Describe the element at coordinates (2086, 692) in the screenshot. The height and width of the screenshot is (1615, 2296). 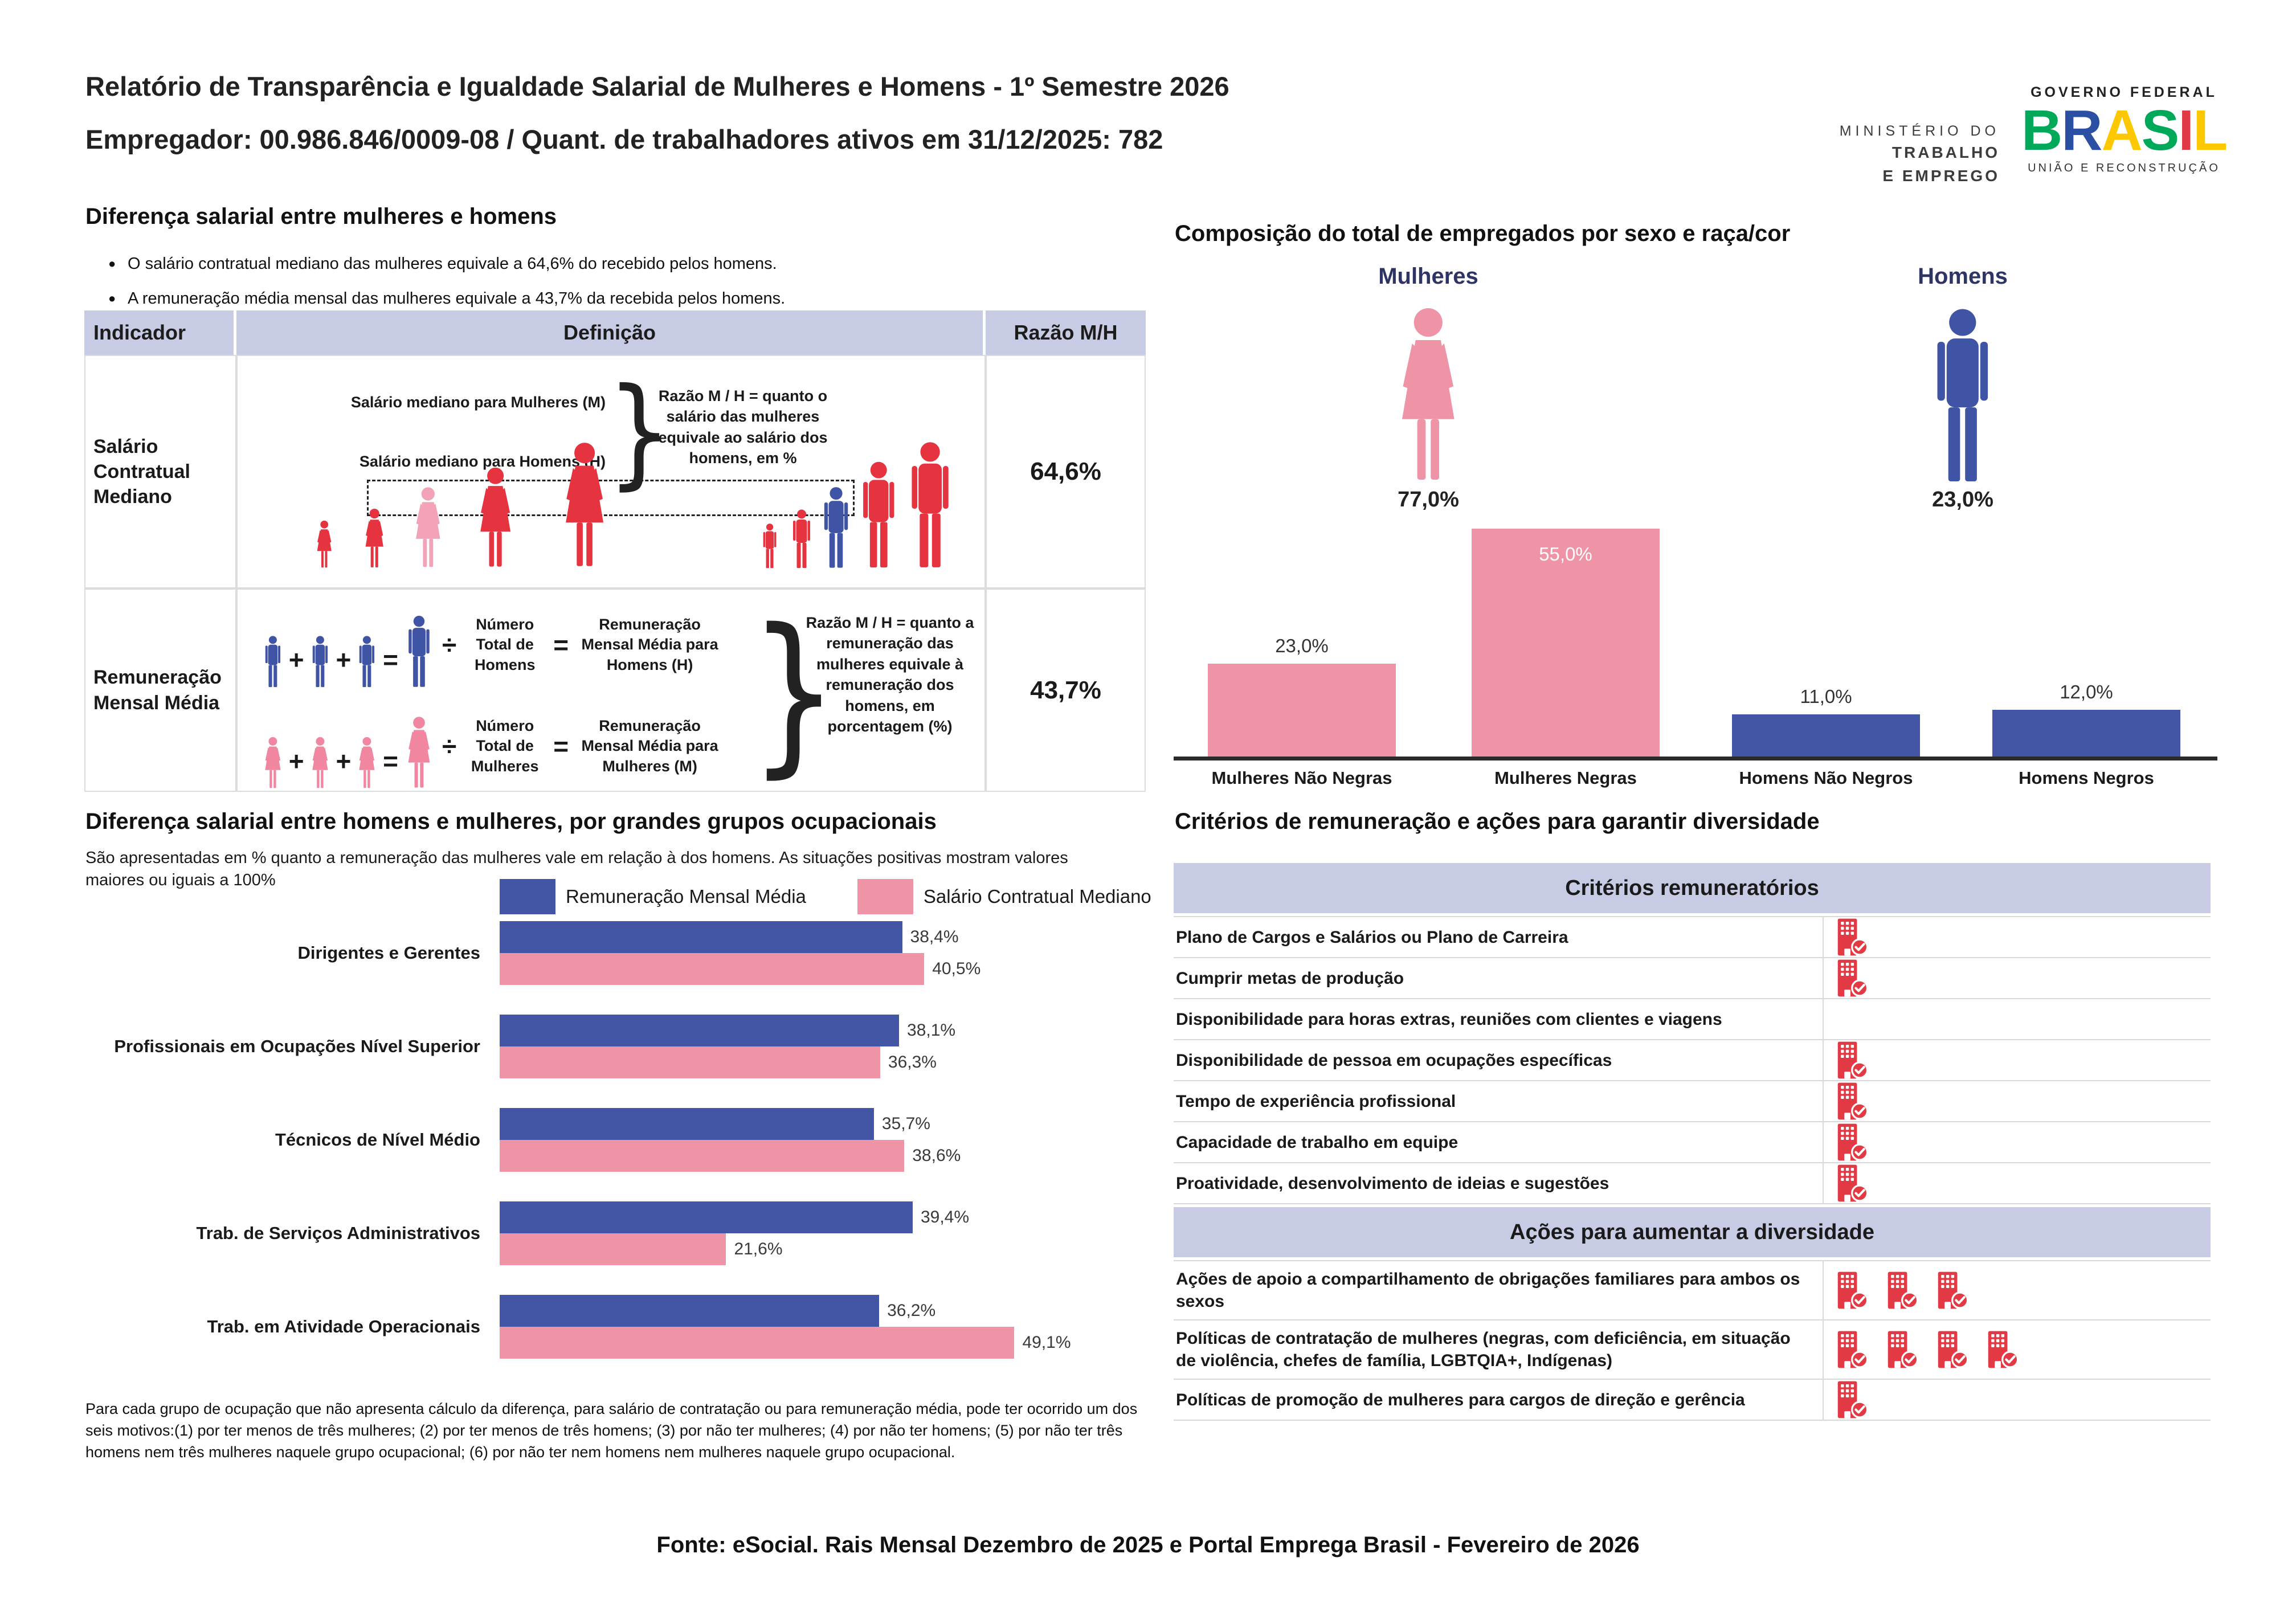
I see `bar-value-label: 12,0%` at that location.